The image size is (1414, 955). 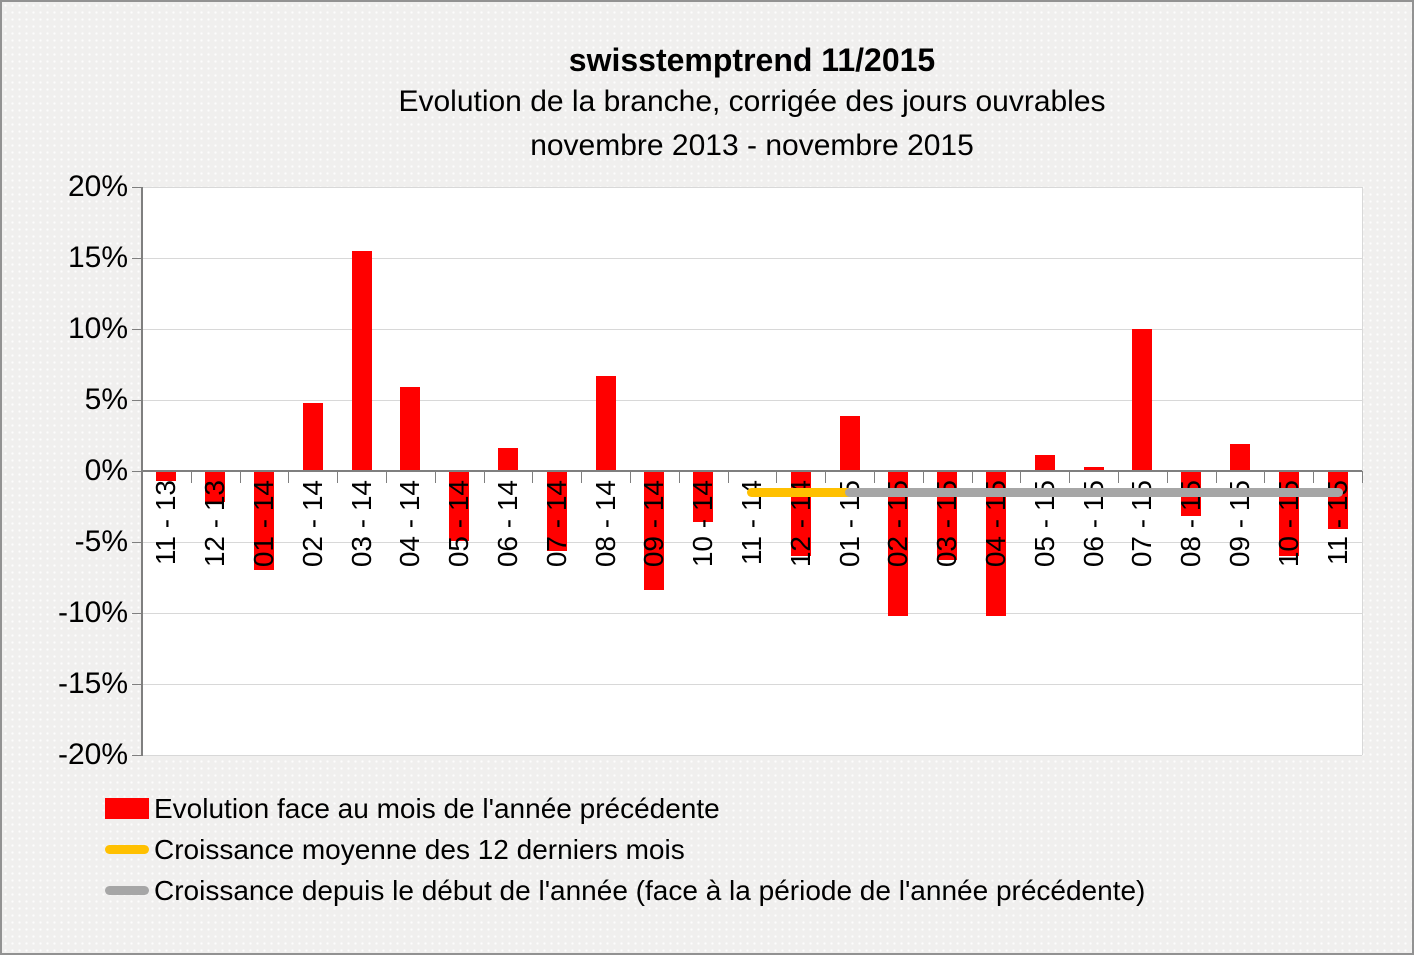 I want to click on legend-bar-swatch, so click(x=127, y=808).